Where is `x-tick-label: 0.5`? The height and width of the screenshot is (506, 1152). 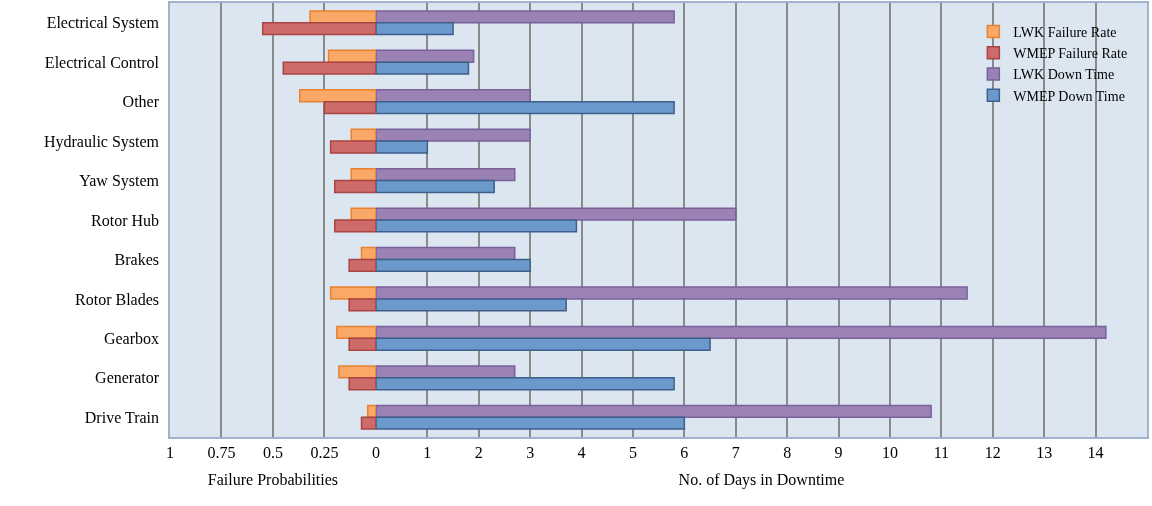
x-tick-label: 0.5 is located at coordinates (272, 452).